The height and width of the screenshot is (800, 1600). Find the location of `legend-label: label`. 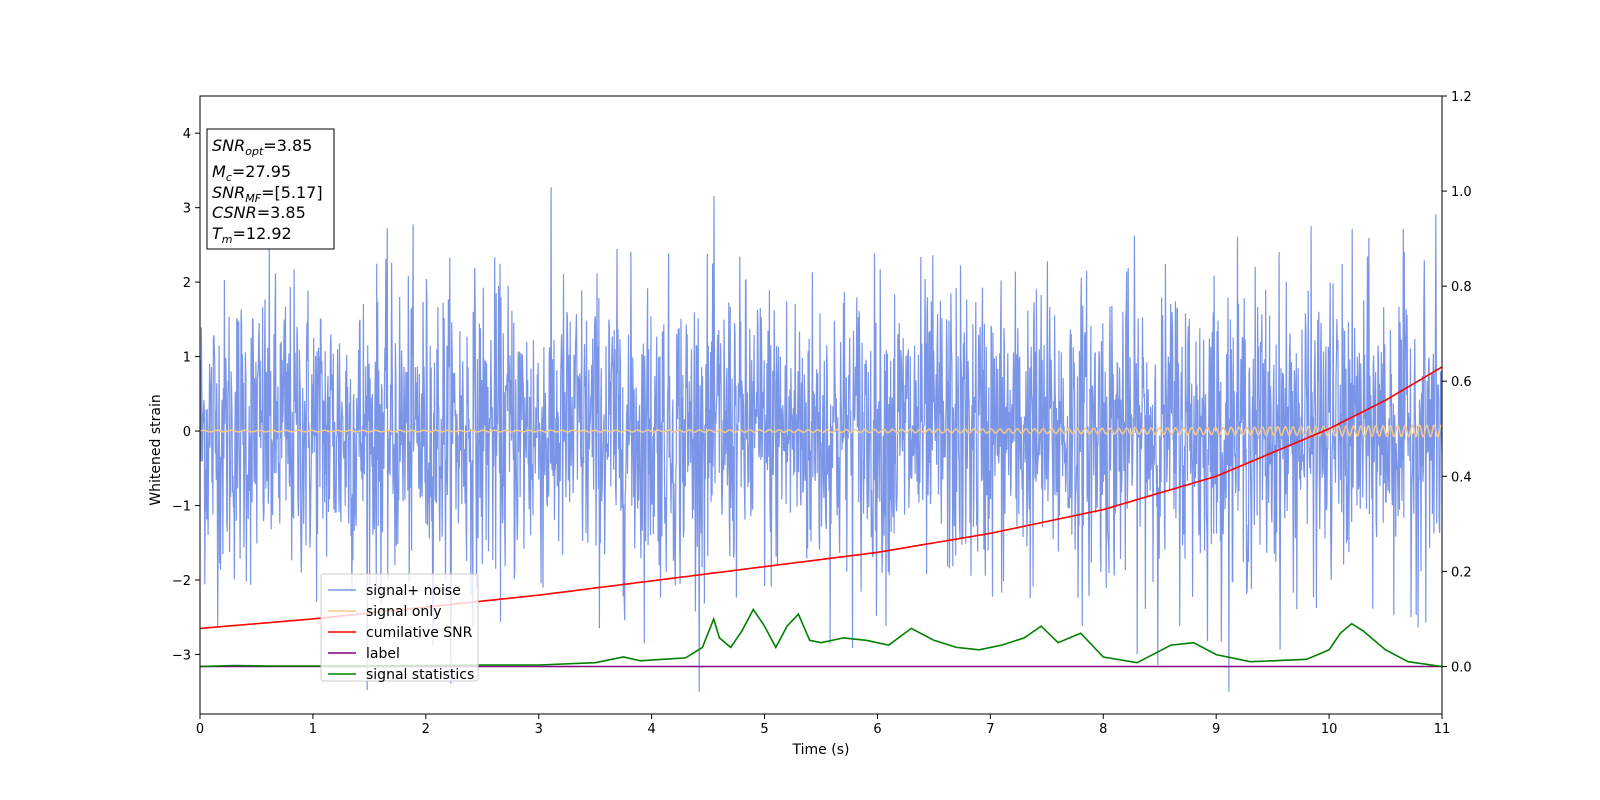

legend-label: label is located at coordinates (383, 654).